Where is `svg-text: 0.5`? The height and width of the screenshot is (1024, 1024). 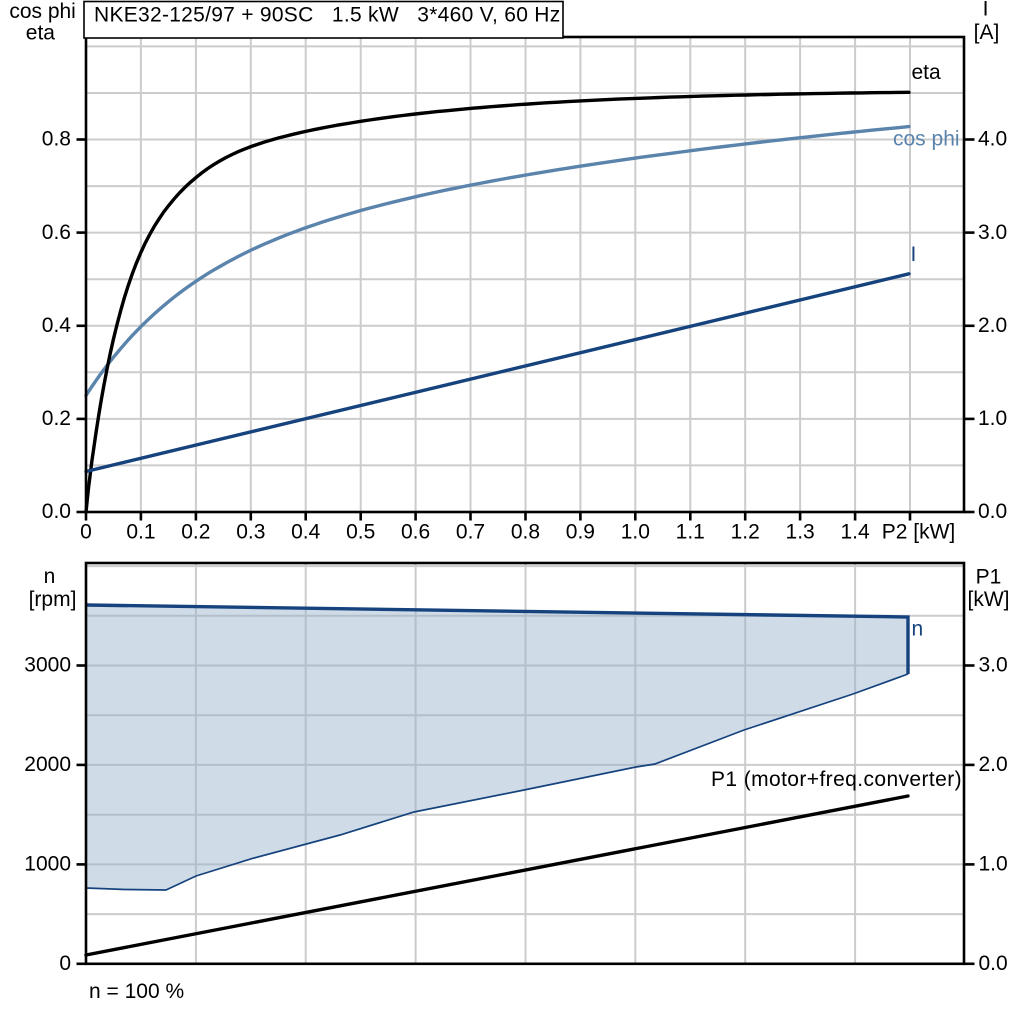 svg-text: 0.5 is located at coordinates (360, 531).